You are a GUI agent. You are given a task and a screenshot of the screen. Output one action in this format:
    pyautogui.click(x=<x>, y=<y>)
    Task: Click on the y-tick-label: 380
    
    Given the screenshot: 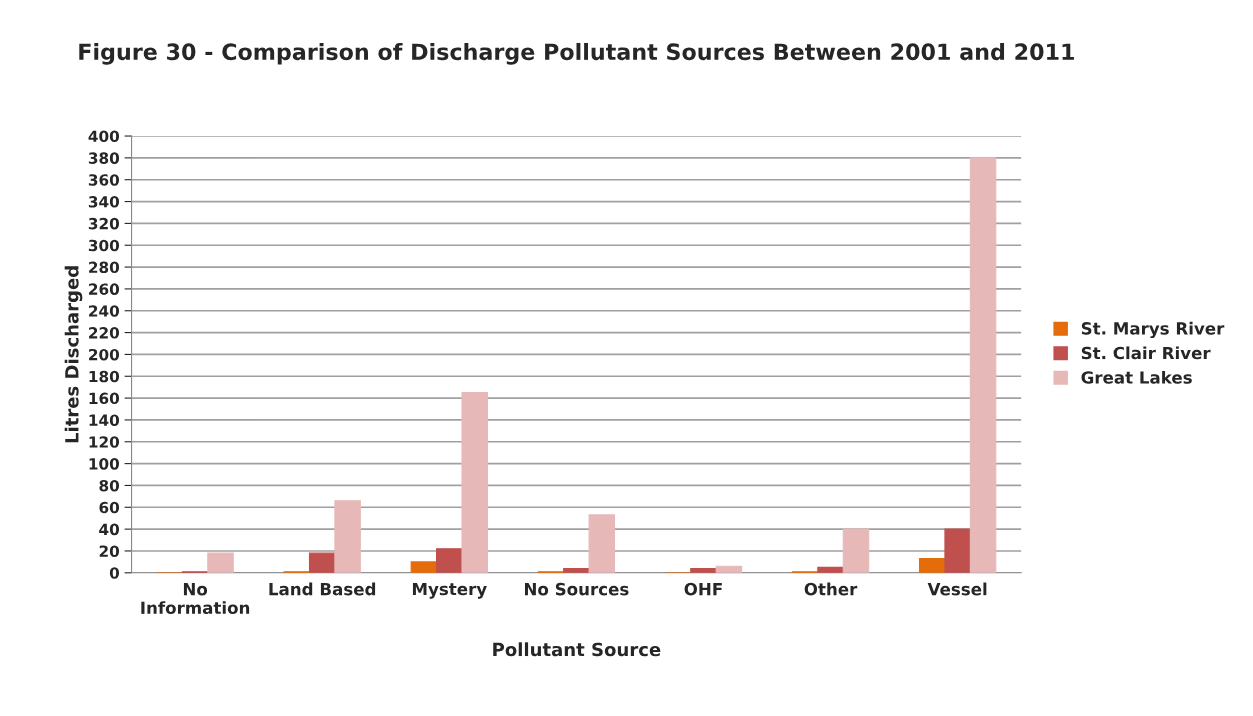 What is the action you would take?
    pyautogui.click(x=104, y=158)
    